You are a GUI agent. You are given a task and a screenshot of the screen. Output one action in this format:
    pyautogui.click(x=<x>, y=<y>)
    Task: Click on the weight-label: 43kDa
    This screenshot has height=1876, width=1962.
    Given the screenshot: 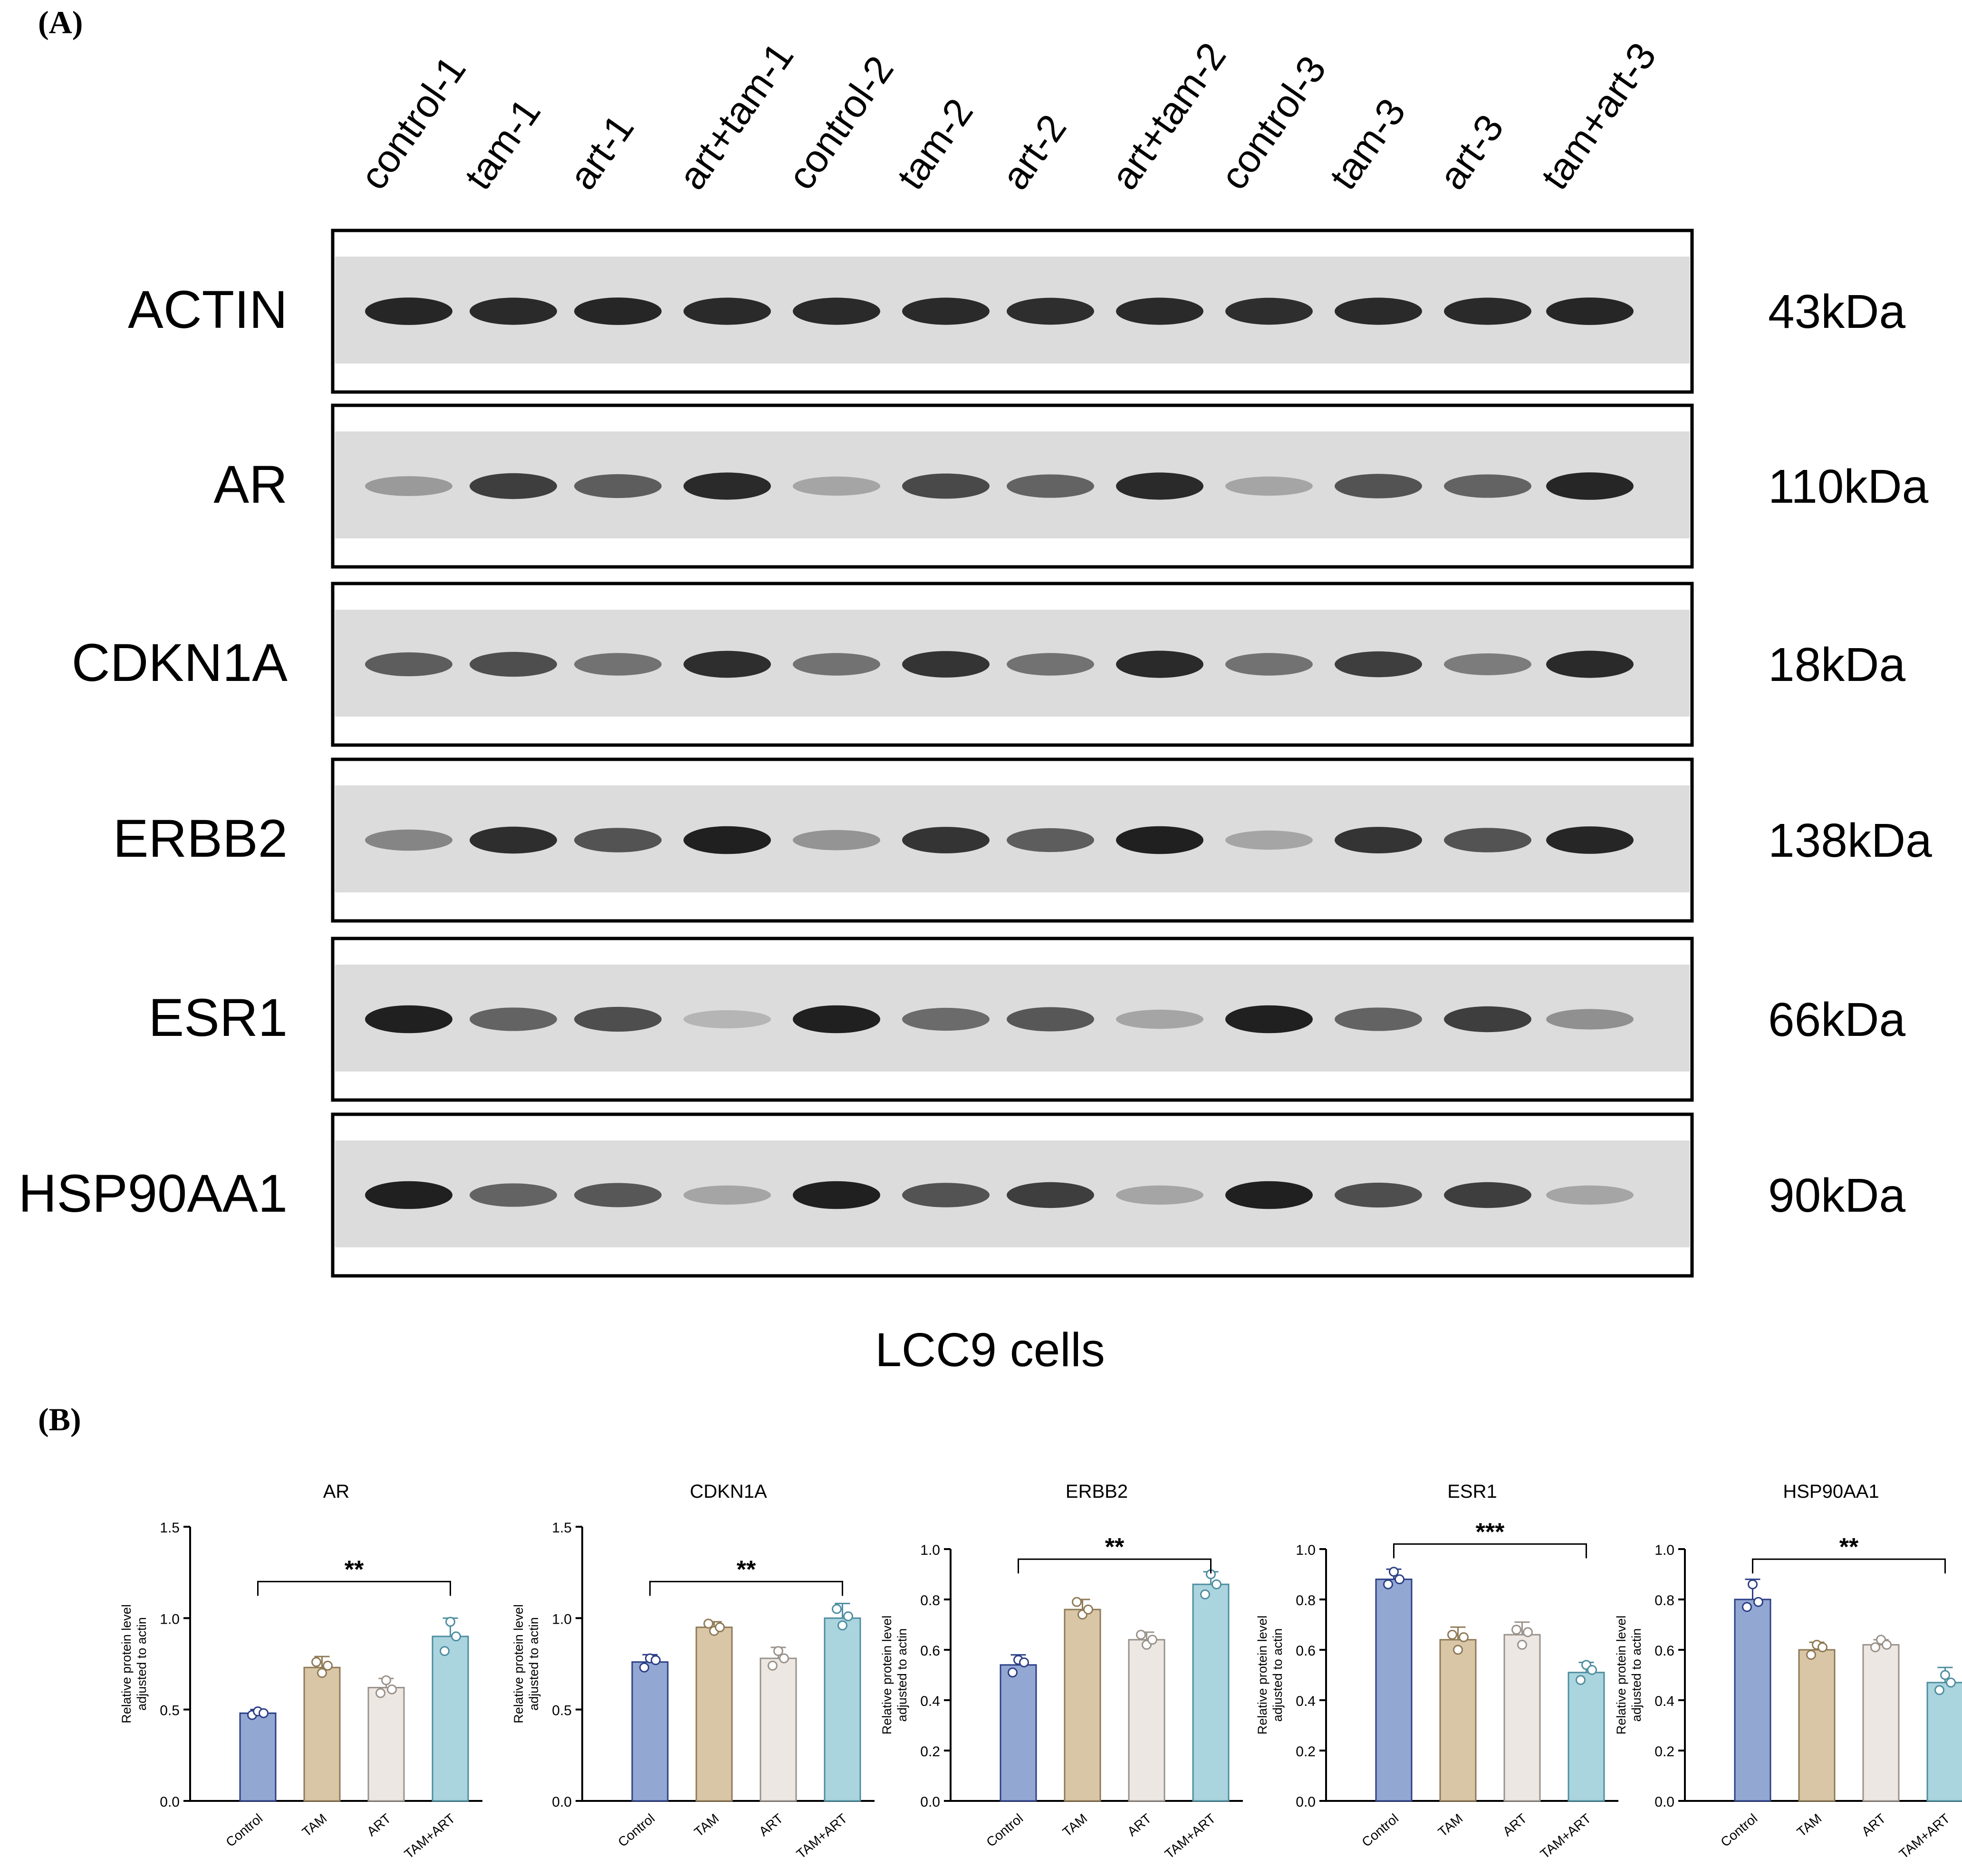 What is the action you would take?
    pyautogui.click(x=1836, y=311)
    